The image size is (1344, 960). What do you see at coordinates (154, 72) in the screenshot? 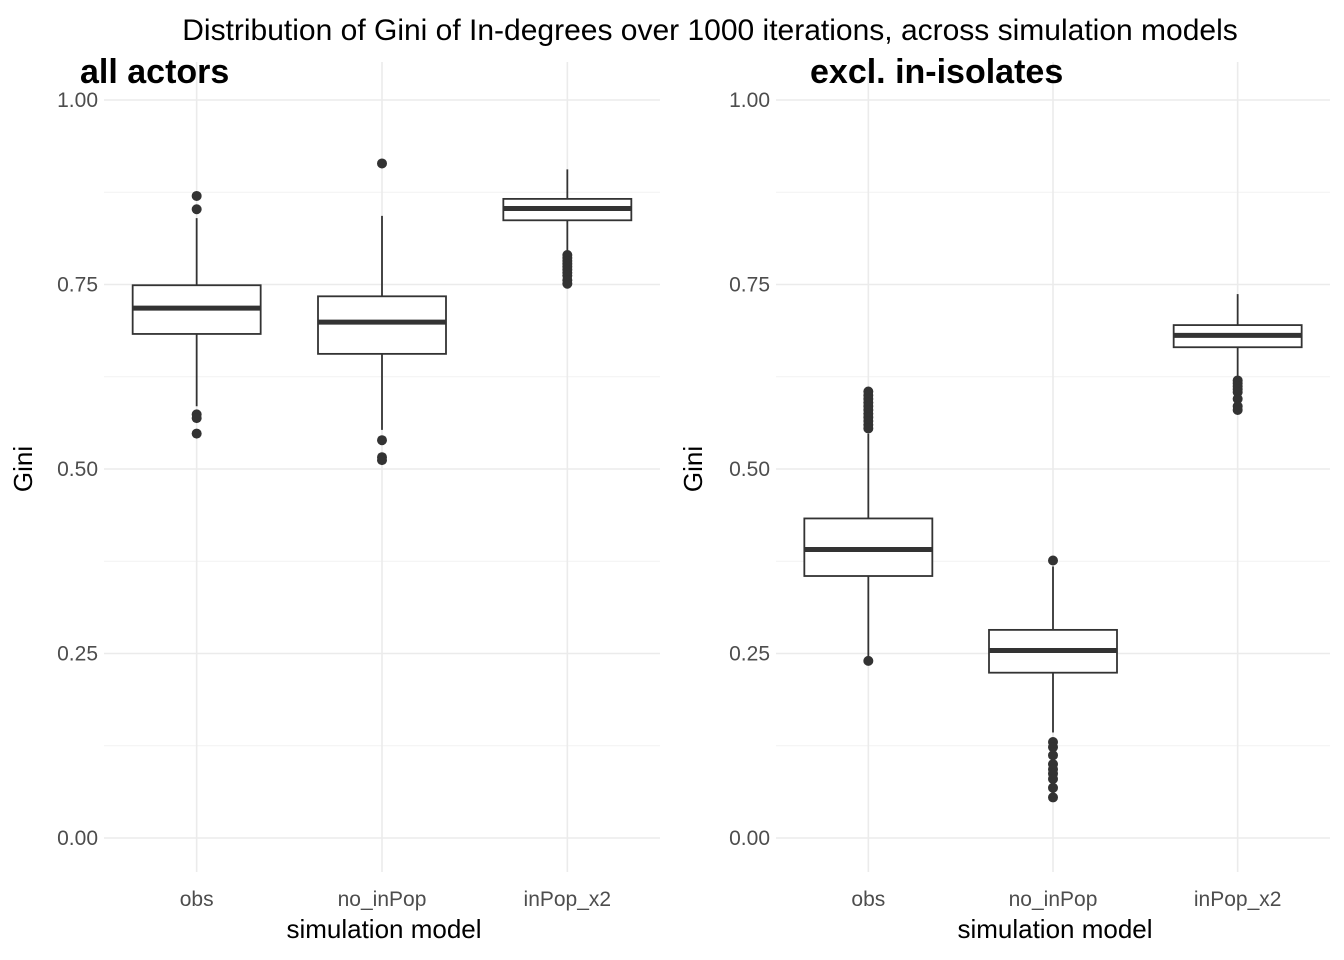
I see `panel-title: all actors` at bounding box center [154, 72].